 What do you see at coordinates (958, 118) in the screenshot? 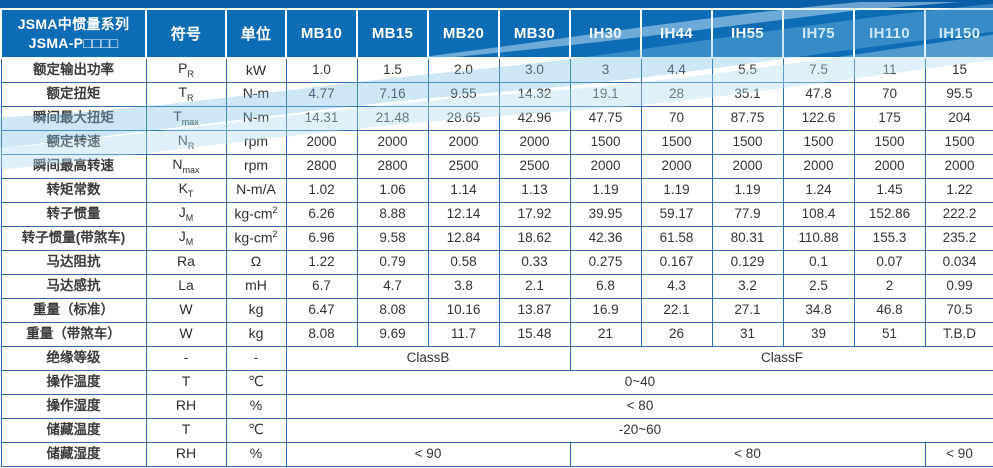
I see `value-cell-ih150: 204` at bounding box center [958, 118].